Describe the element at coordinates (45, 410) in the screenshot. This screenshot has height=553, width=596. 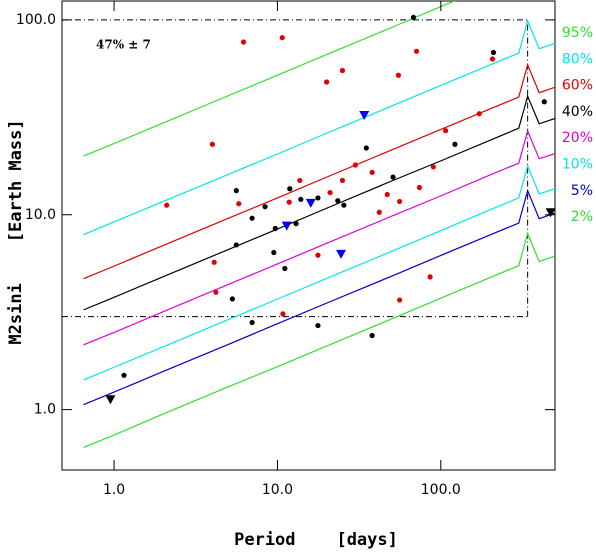
I see `y-tick-label: 1.0` at that location.